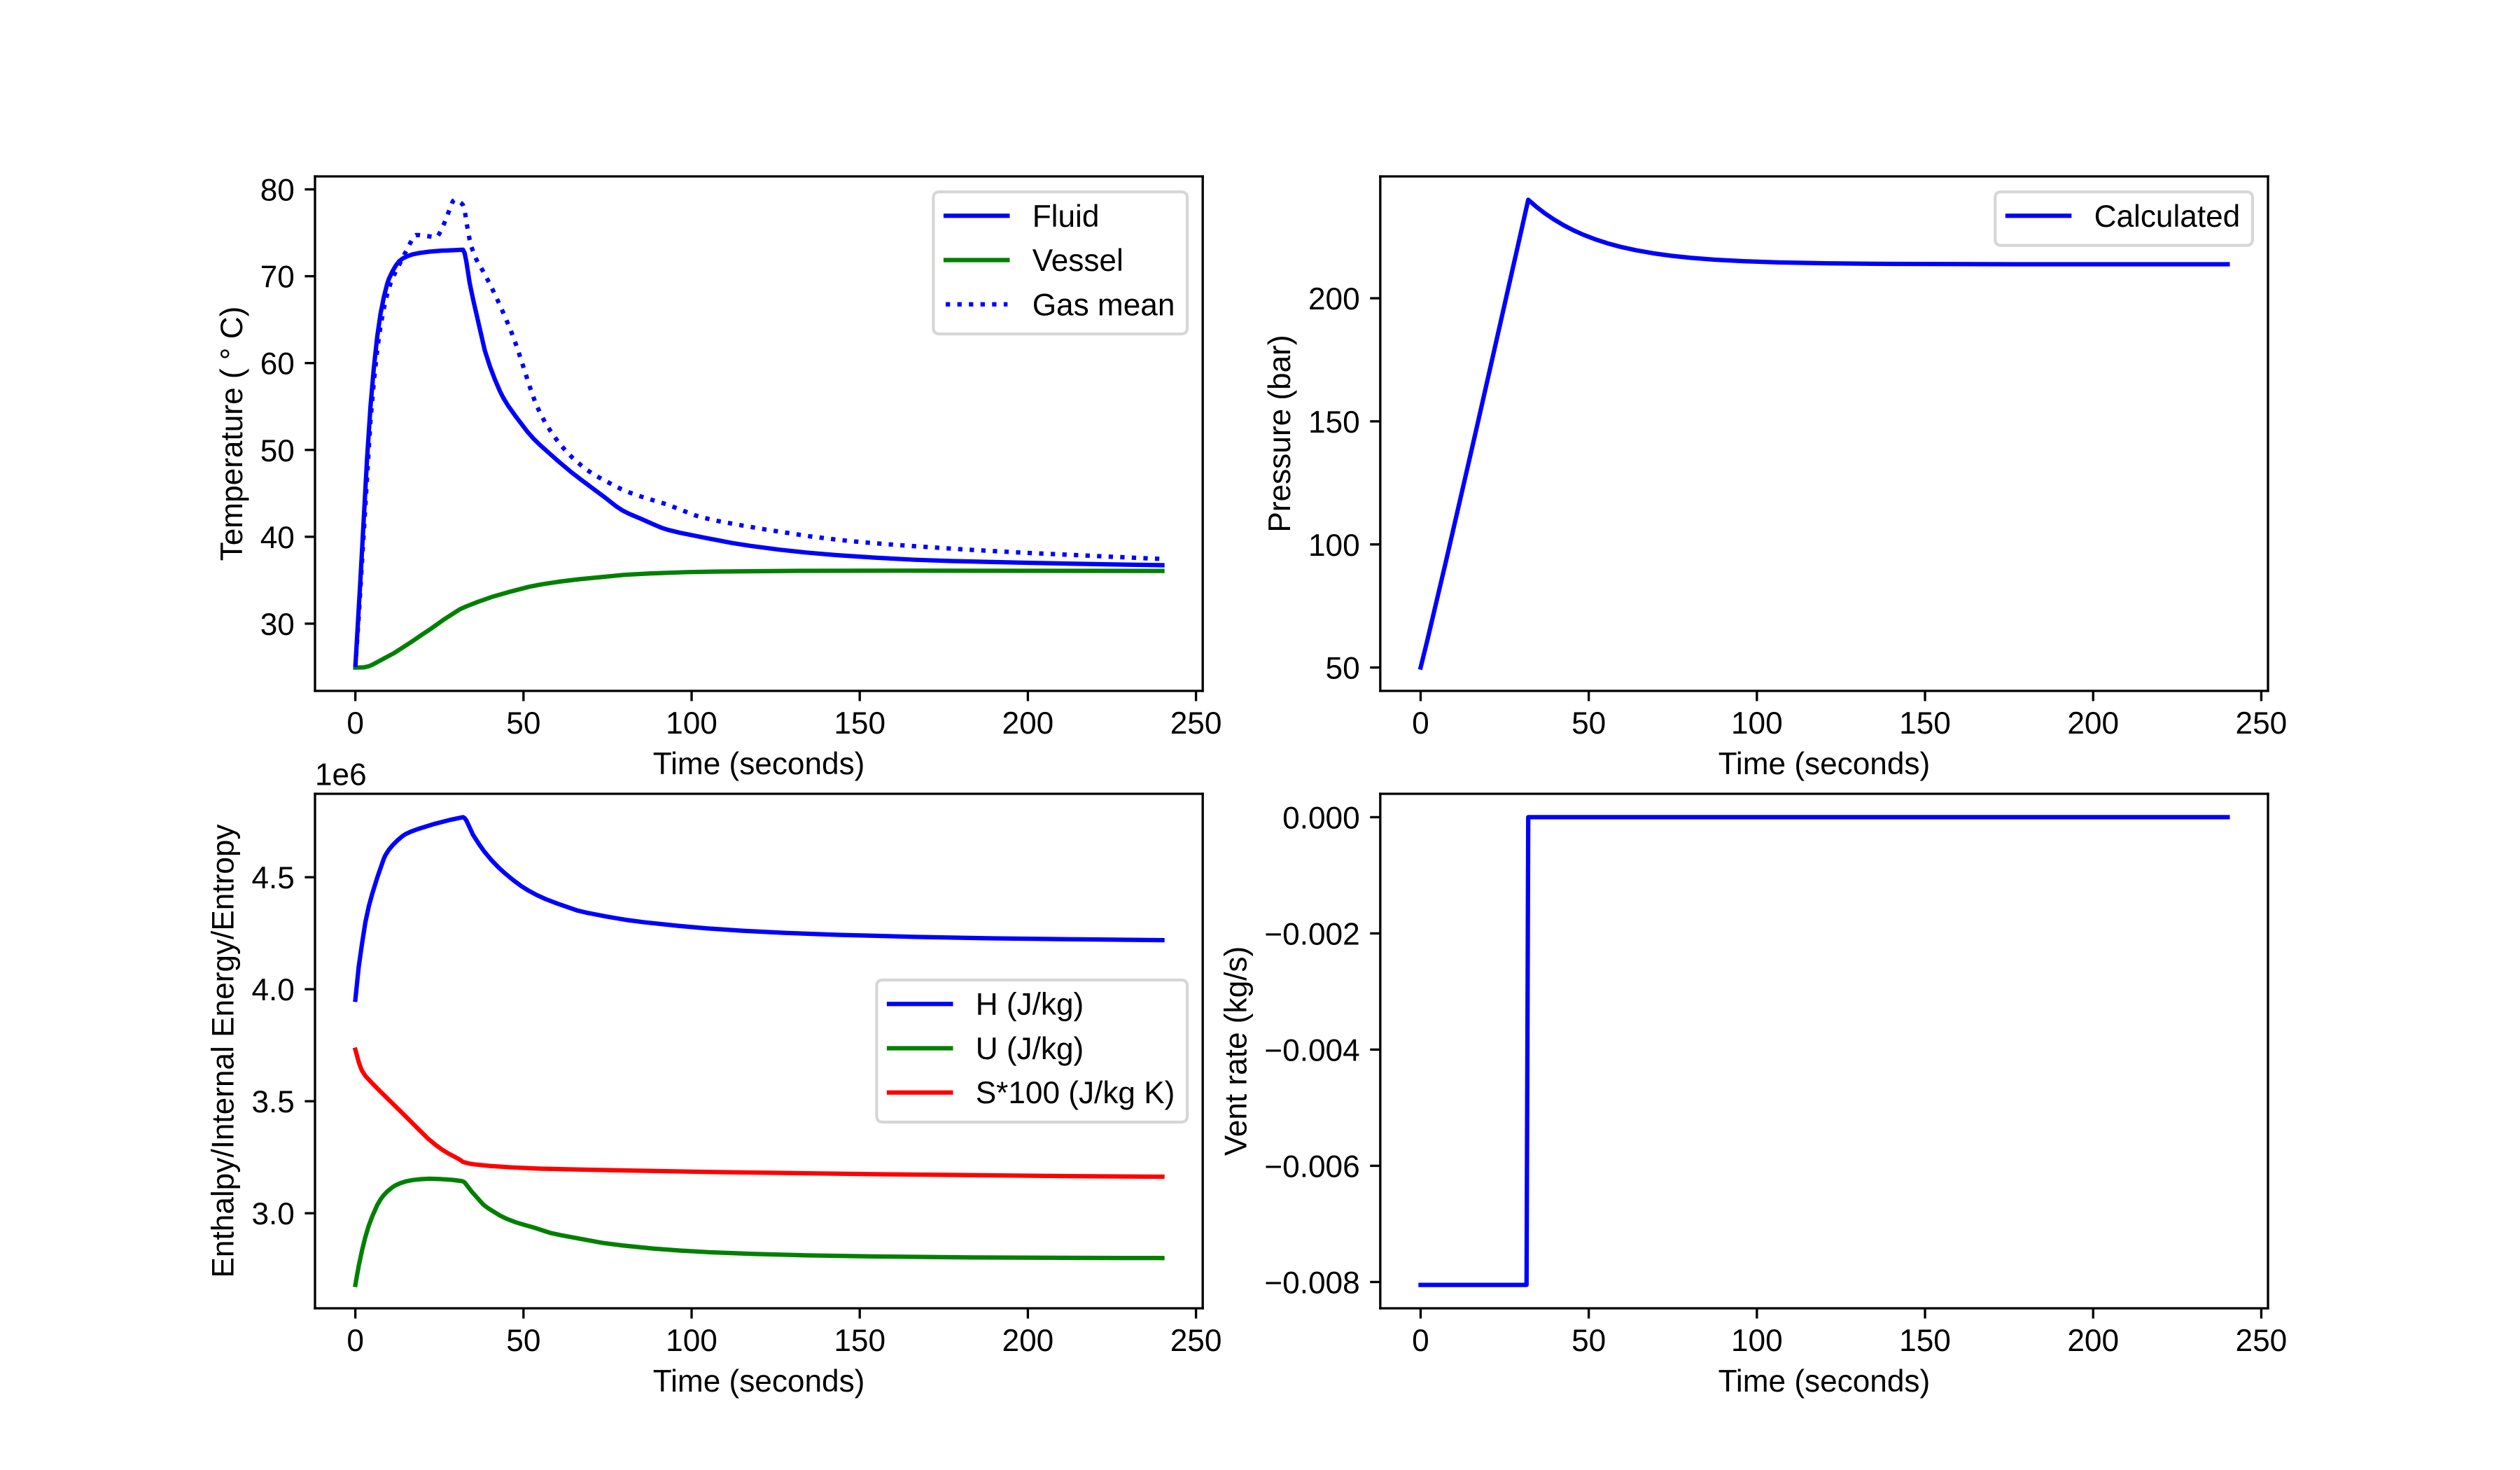 The width and height of the screenshot is (2520, 1470). I want to click on svg-text: 40, so click(277, 538).